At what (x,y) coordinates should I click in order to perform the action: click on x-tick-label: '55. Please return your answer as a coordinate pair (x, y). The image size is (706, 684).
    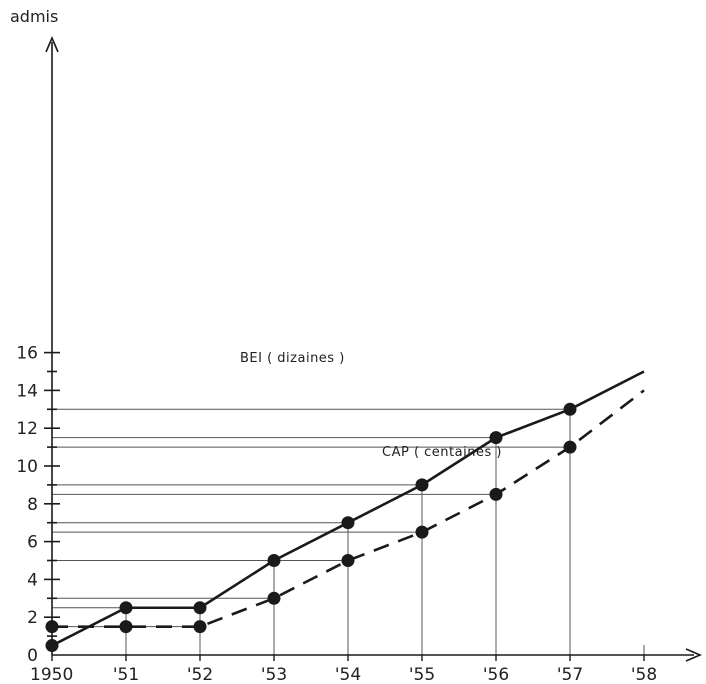
    Looking at the image, I should click on (422, 674).